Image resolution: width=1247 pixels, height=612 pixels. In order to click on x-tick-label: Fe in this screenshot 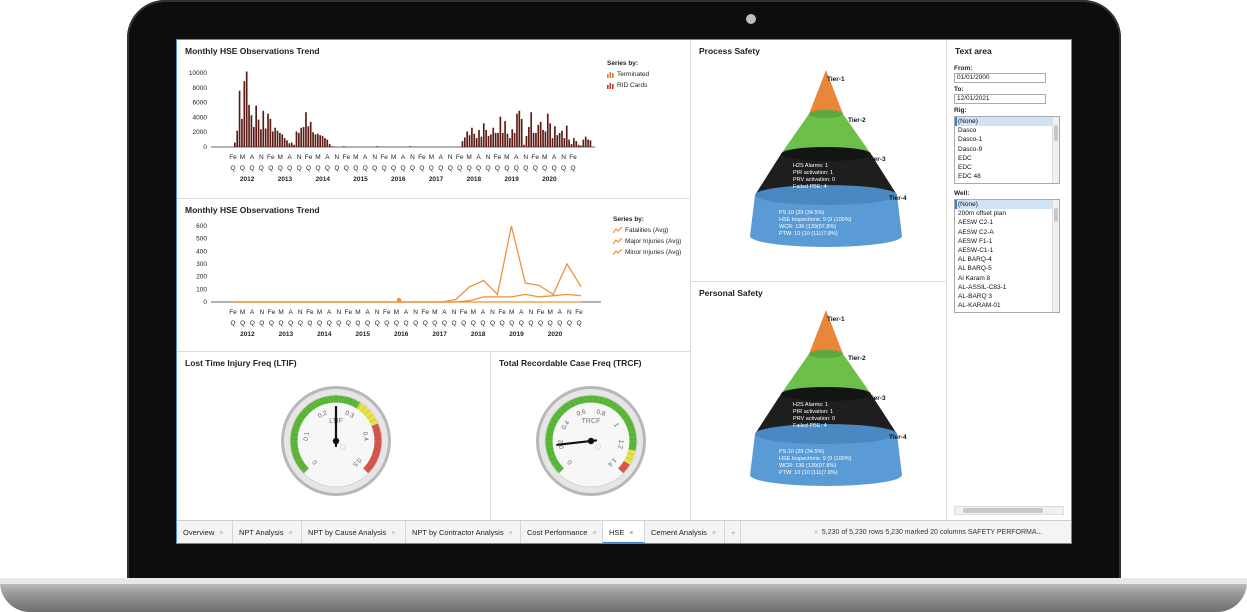, I will do `click(460, 157)`.